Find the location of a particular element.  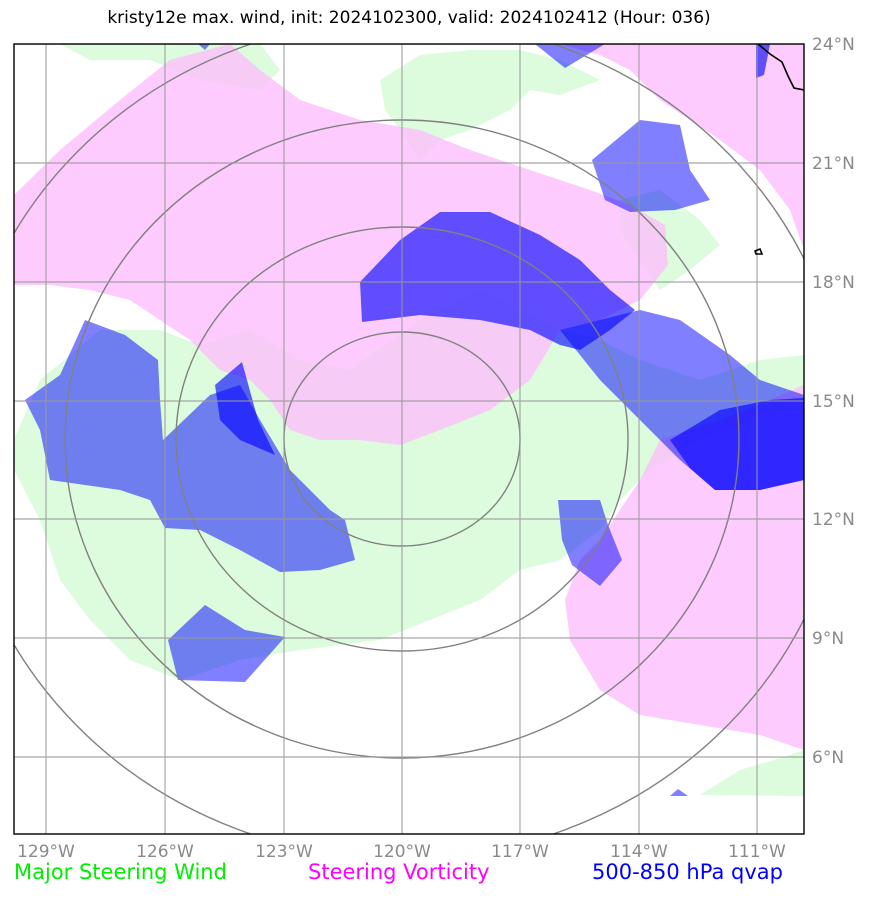

qvap-region-sw is located at coordinates (226, 643).